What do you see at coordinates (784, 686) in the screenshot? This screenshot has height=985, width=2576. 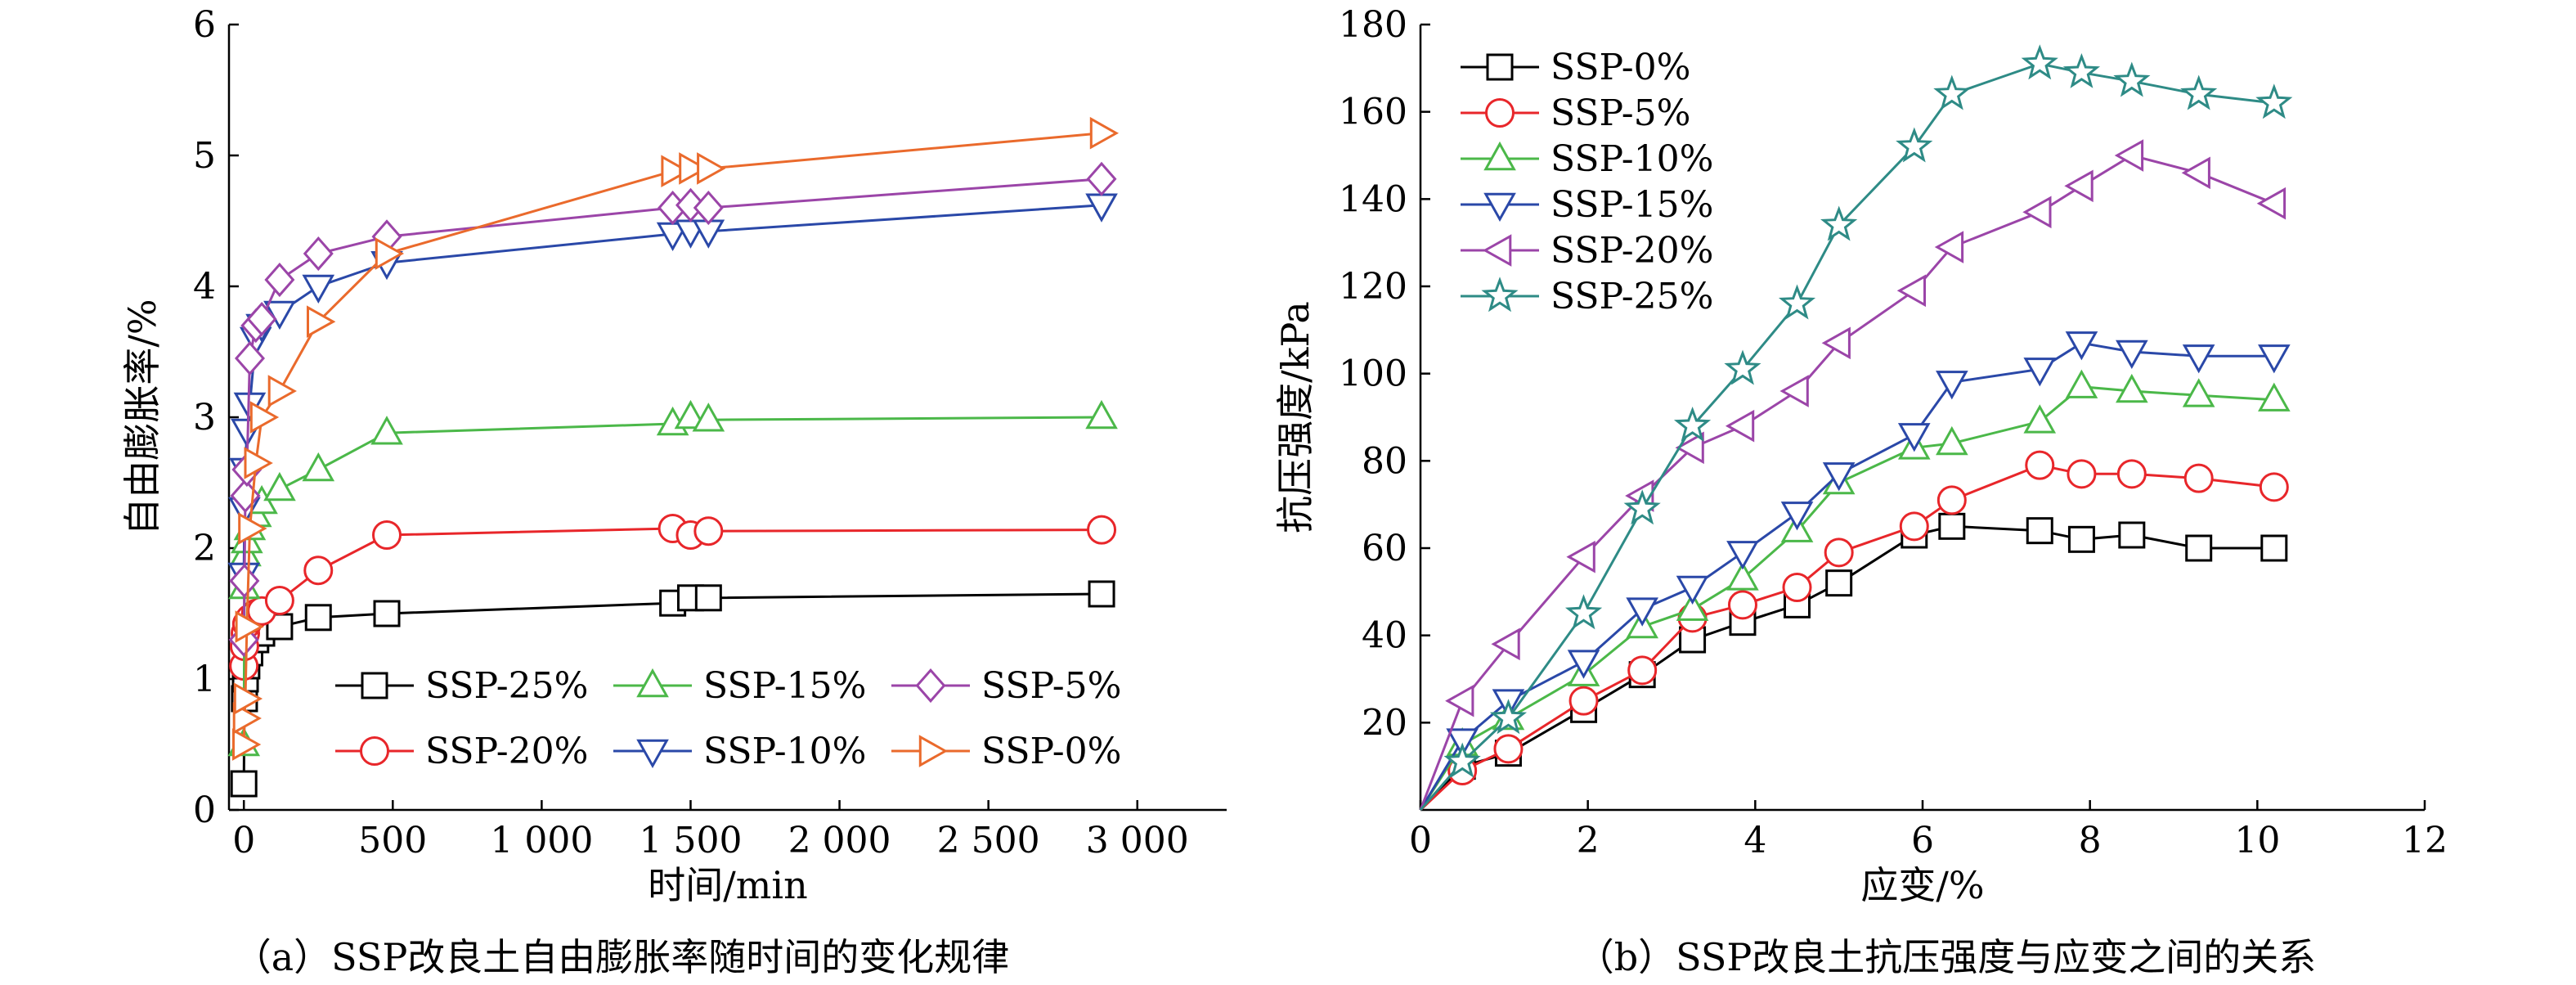 I see `legend-label: SSP-15%` at bounding box center [784, 686].